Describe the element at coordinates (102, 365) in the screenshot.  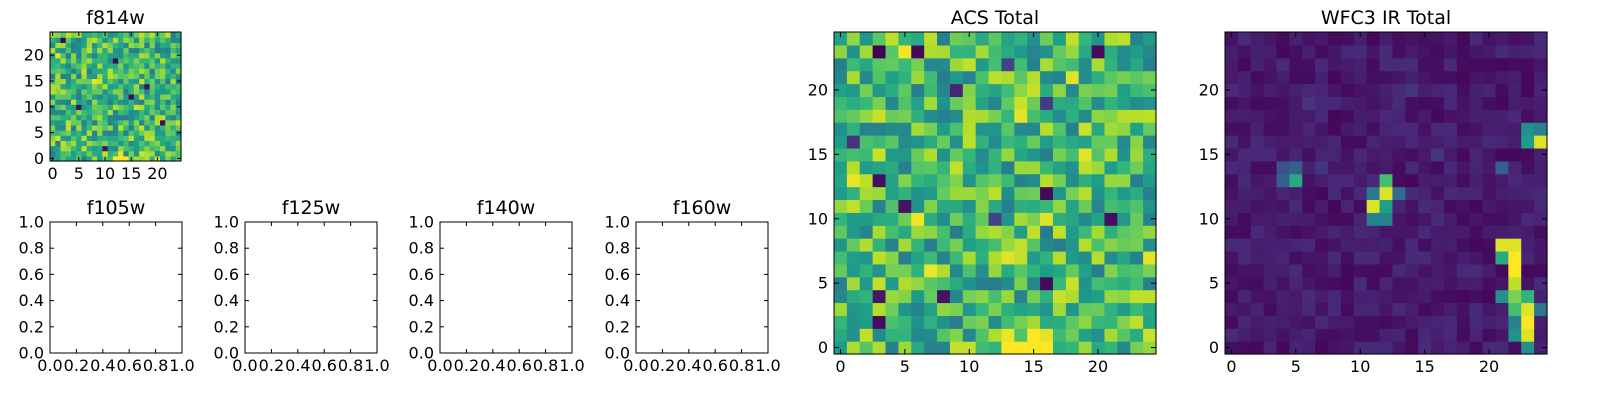
I see `x-tick-label: 0.4` at that location.